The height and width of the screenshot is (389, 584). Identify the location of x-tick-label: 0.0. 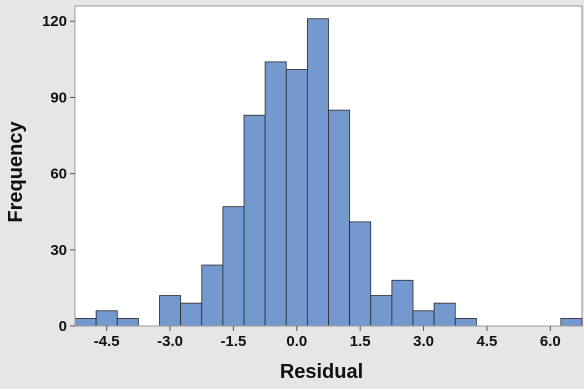
(296, 341).